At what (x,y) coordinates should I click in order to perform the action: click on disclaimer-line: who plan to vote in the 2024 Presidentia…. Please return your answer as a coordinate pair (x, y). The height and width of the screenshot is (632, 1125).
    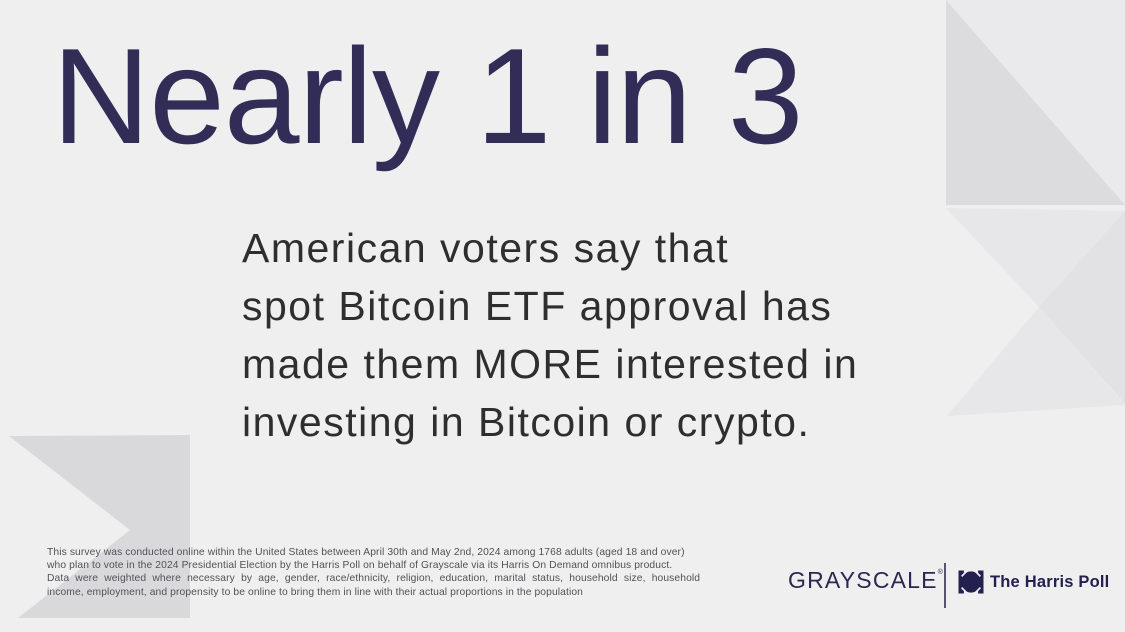
    Looking at the image, I should click on (360, 566).